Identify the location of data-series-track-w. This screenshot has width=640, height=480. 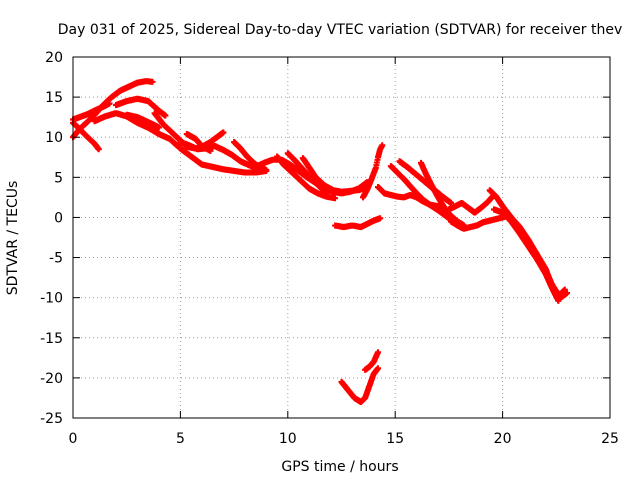
(480, 222).